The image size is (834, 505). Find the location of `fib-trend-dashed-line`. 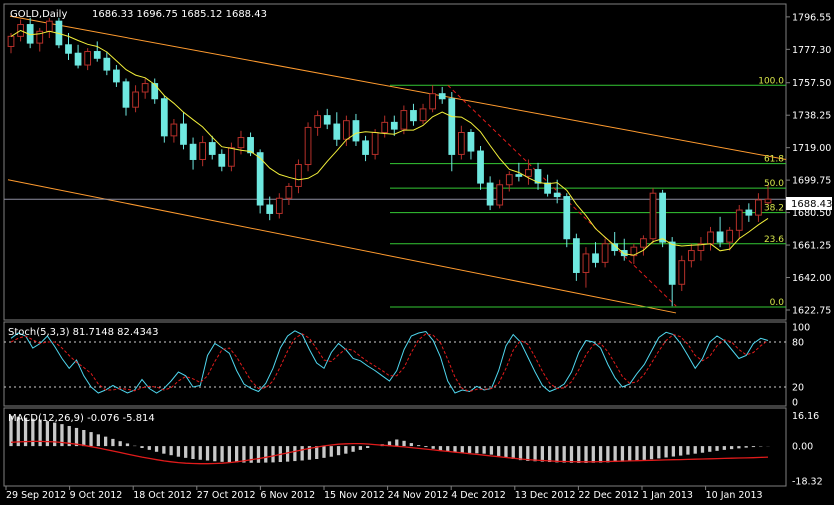

fib-trend-dashed-line is located at coordinates (562, 195).